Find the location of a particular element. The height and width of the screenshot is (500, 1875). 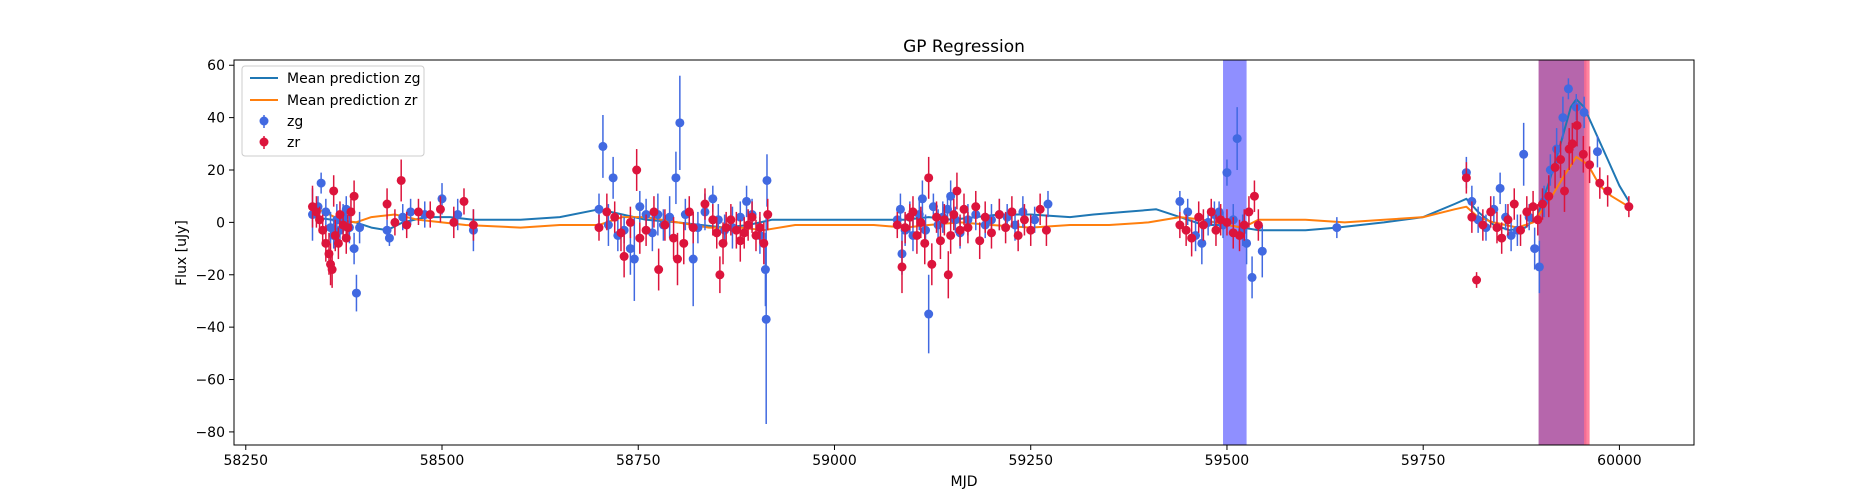

legend-label-zg-line: Mean prediction zg is located at coordinates (354, 79).